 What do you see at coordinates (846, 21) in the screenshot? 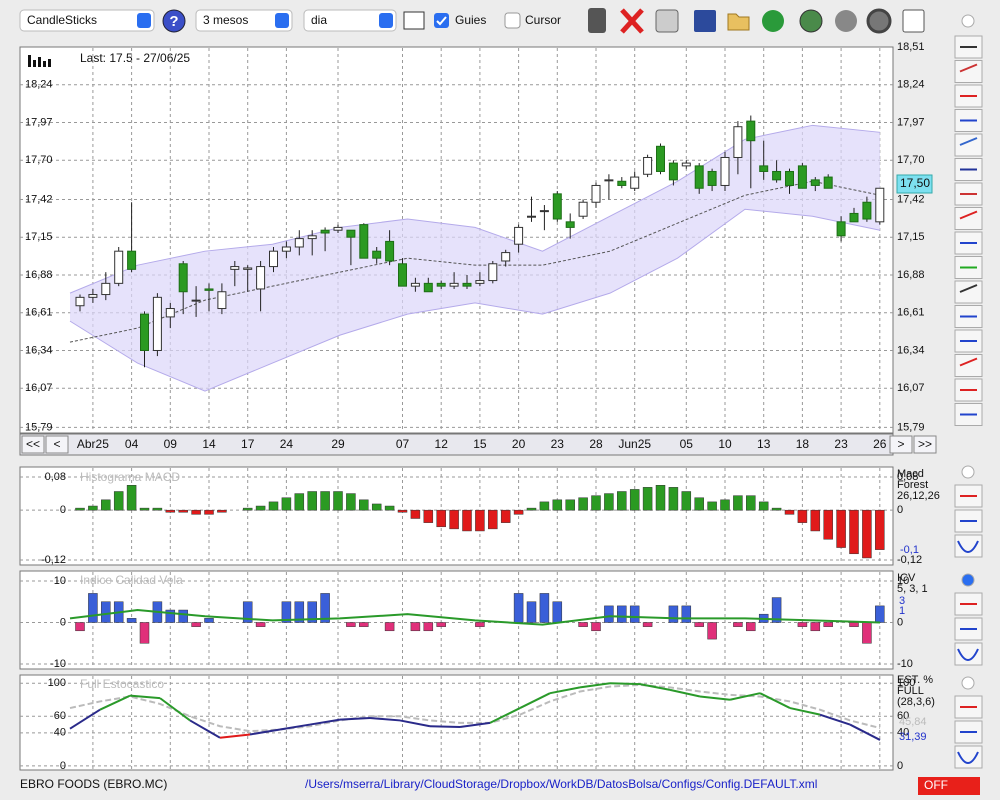
I see `euro-icon` at bounding box center [846, 21].